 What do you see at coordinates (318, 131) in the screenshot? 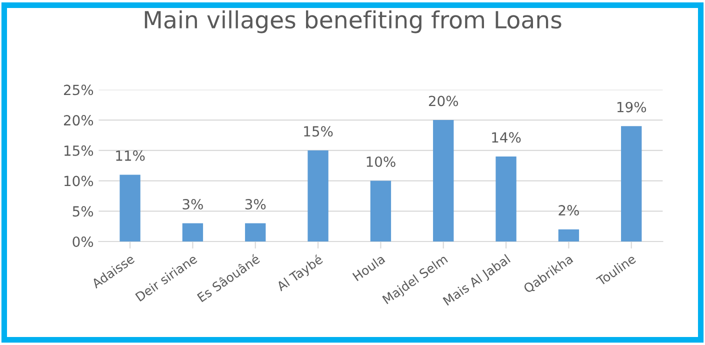
I see `data-label: 15%` at bounding box center [318, 131].